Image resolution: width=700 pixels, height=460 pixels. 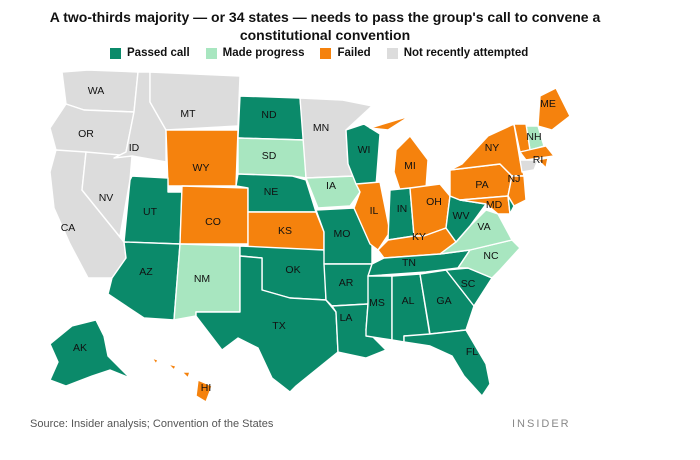 What do you see at coordinates (202, 158) in the screenshot?
I see `state-wy` at bounding box center [202, 158].